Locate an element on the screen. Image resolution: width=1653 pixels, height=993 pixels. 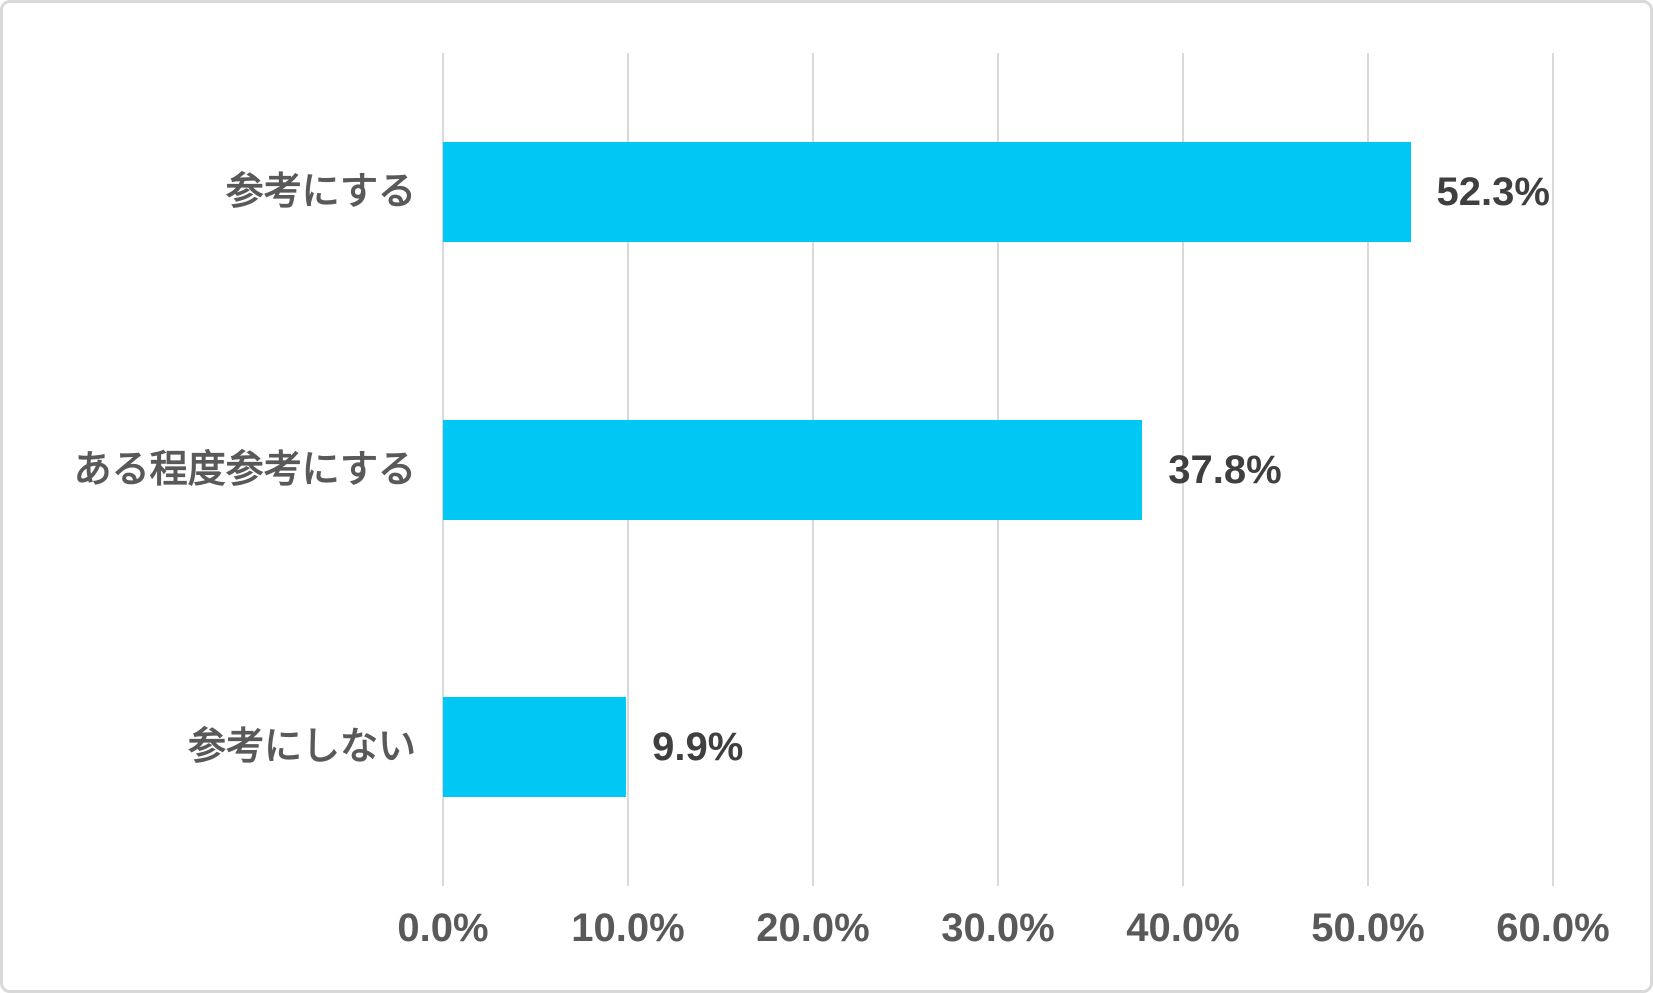
x-axis-tick-label: 60.0% is located at coordinates (1553, 928).